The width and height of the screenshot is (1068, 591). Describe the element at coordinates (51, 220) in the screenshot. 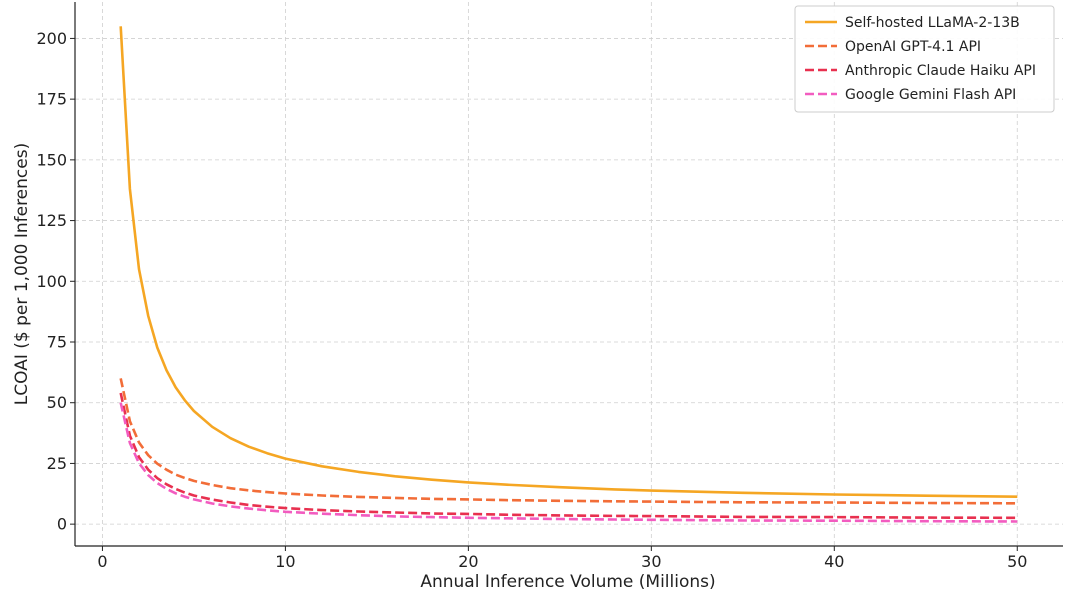

I see `y-tick-label: 125` at that location.